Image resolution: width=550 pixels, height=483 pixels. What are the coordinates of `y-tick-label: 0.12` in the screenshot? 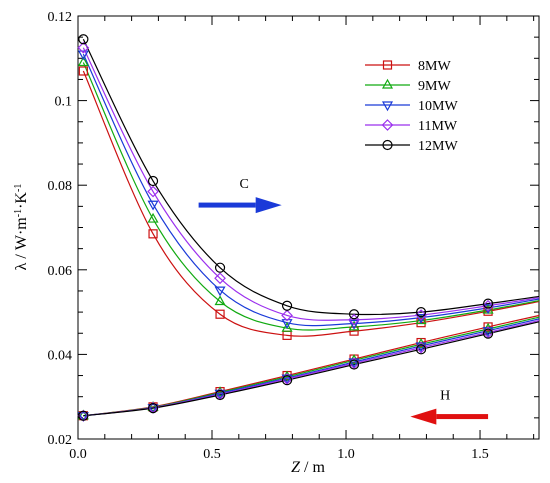 It's located at (60, 17).